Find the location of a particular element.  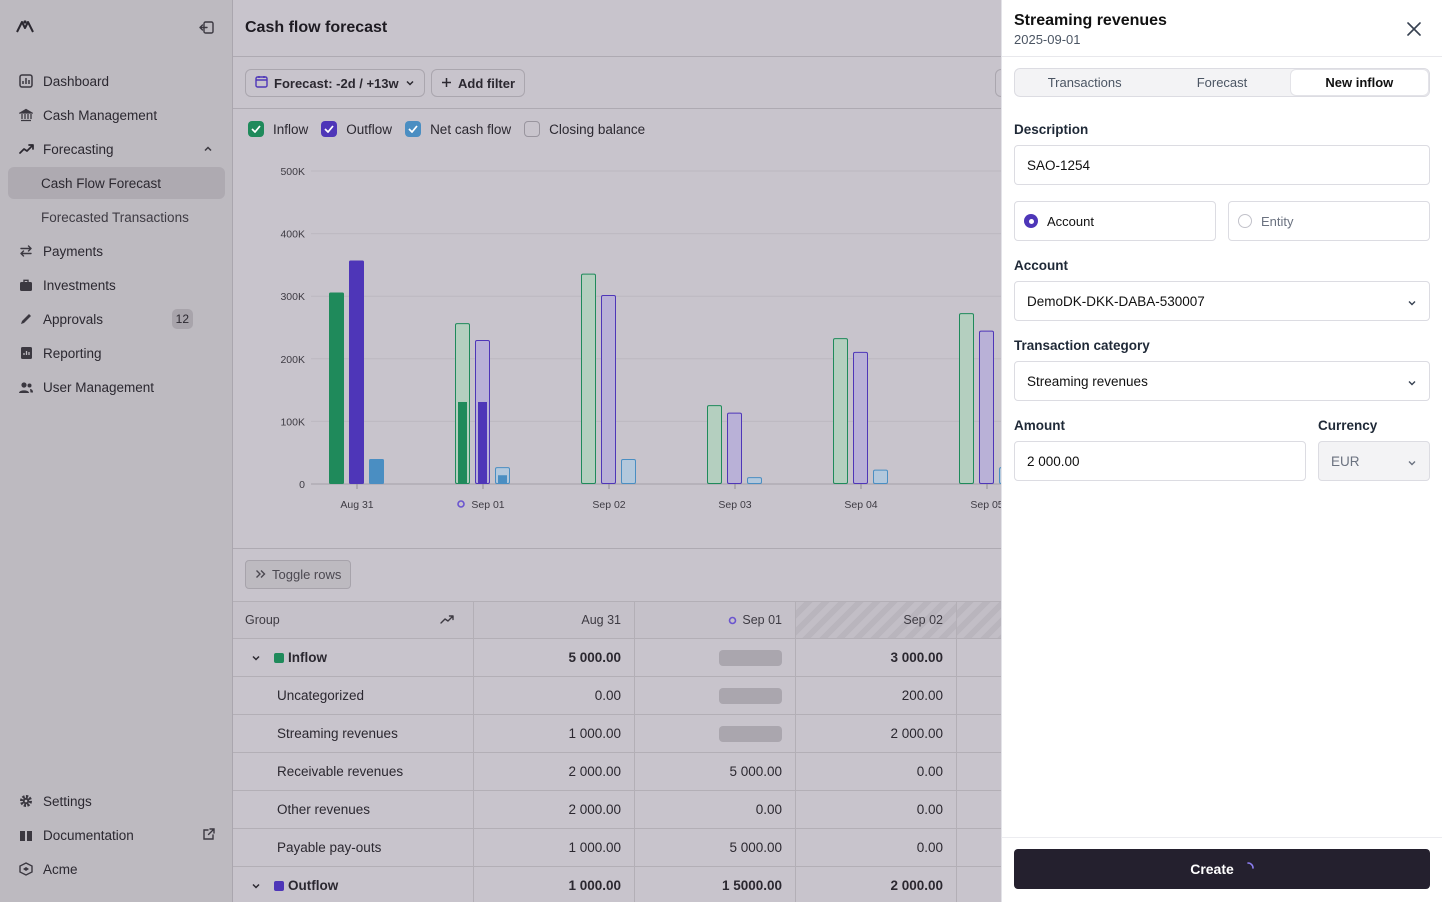

external-link-icon is located at coordinates (209, 835).